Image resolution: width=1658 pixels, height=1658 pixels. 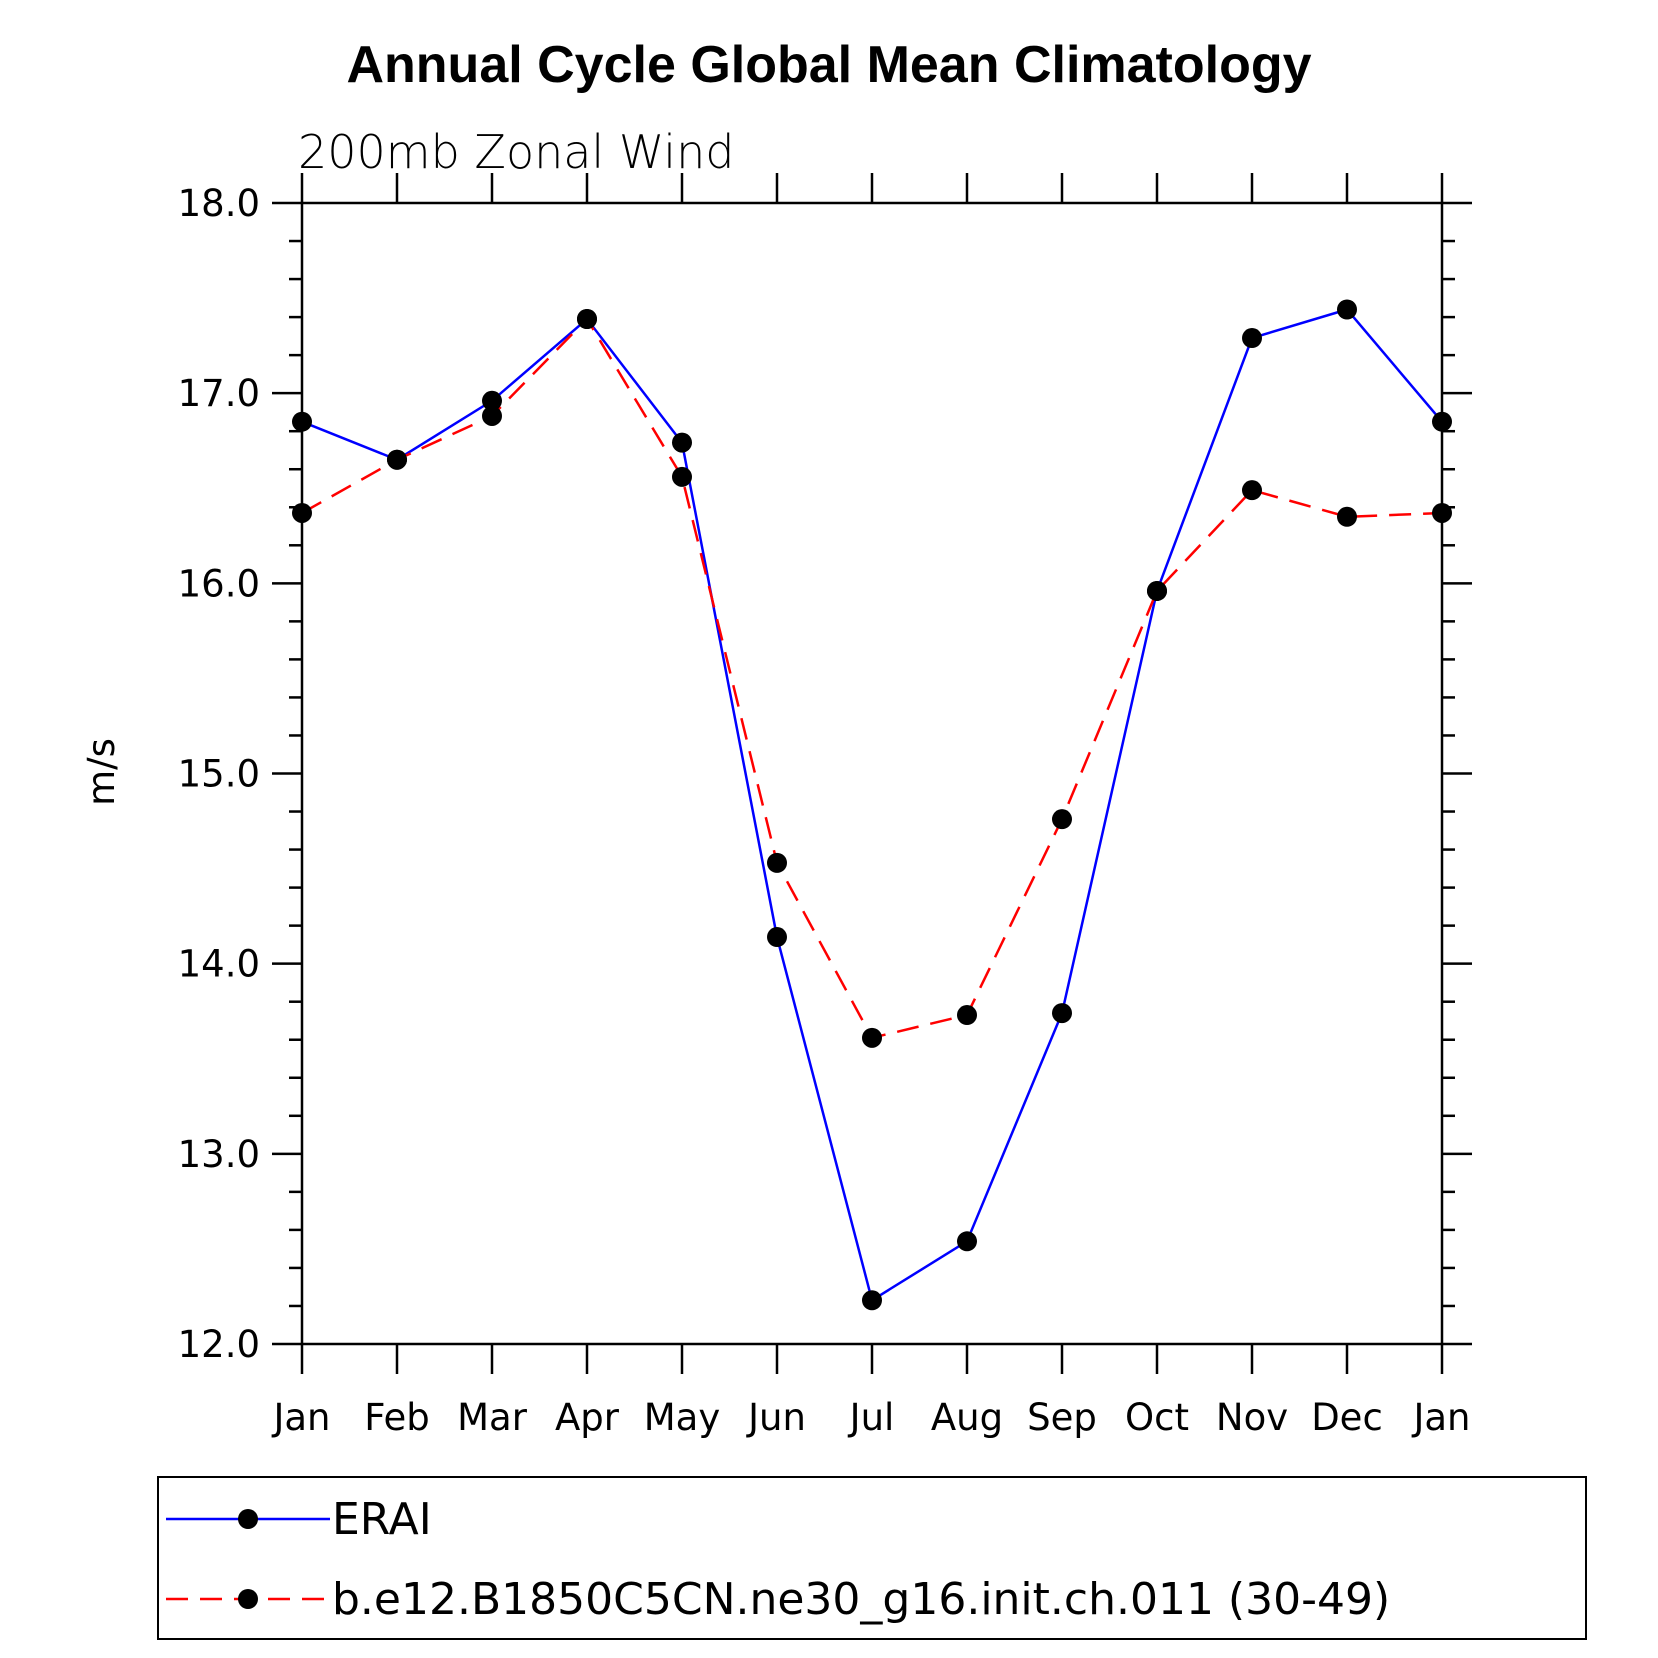 What do you see at coordinates (967, 1417) in the screenshot?
I see `x-tick-label: Aug` at bounding box center [967, 1417].